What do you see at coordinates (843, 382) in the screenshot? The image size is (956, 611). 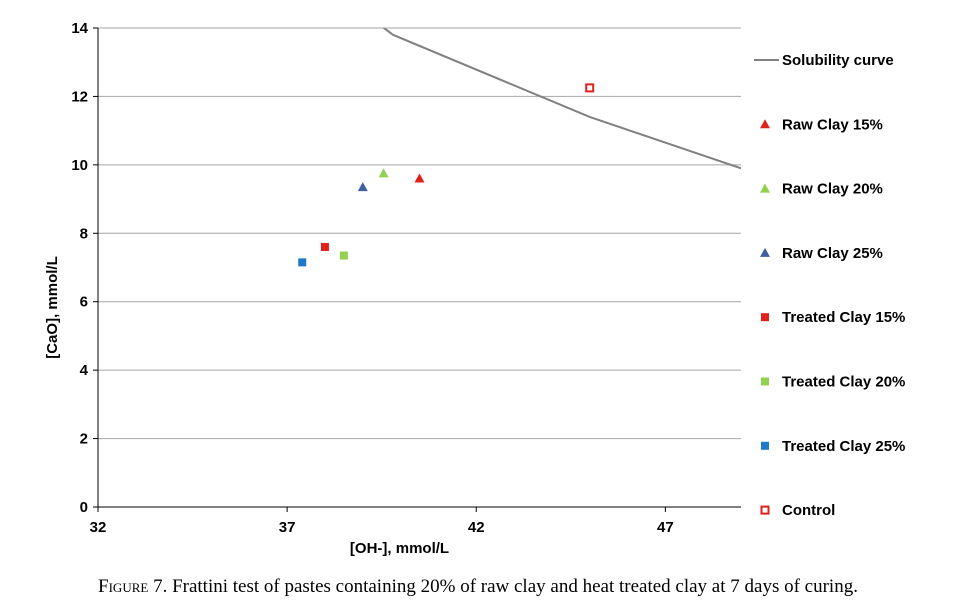 I see `legend-label: Treated Clay 20%` at bounding box center [843, 382].